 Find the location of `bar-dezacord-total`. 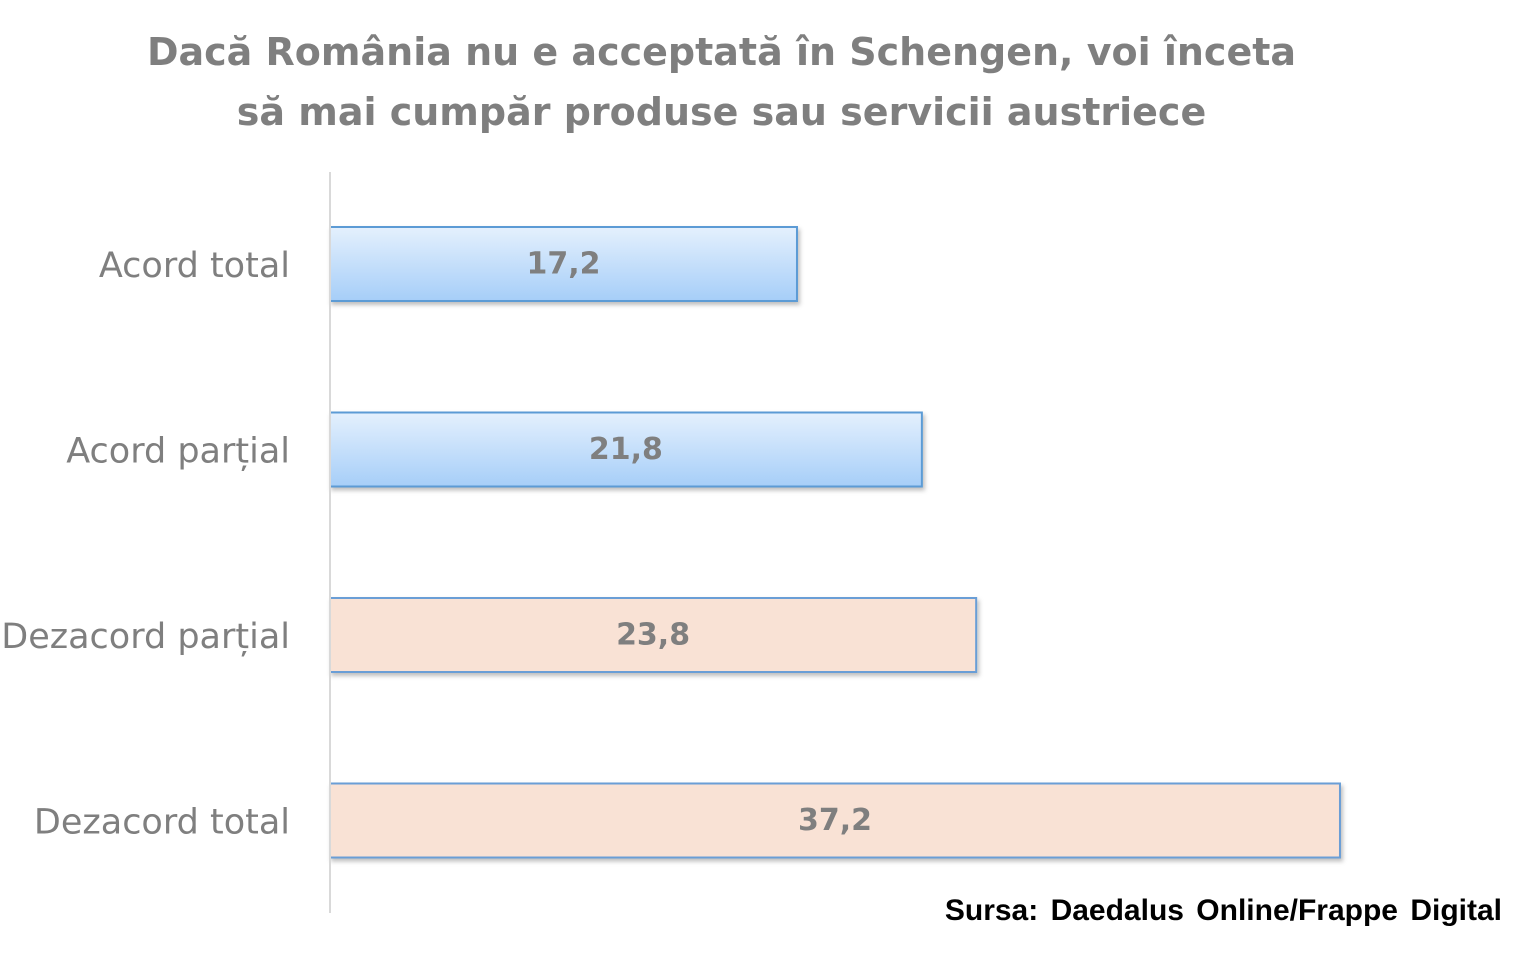

bar-dezacord-total is located at coordinates (835, 820).